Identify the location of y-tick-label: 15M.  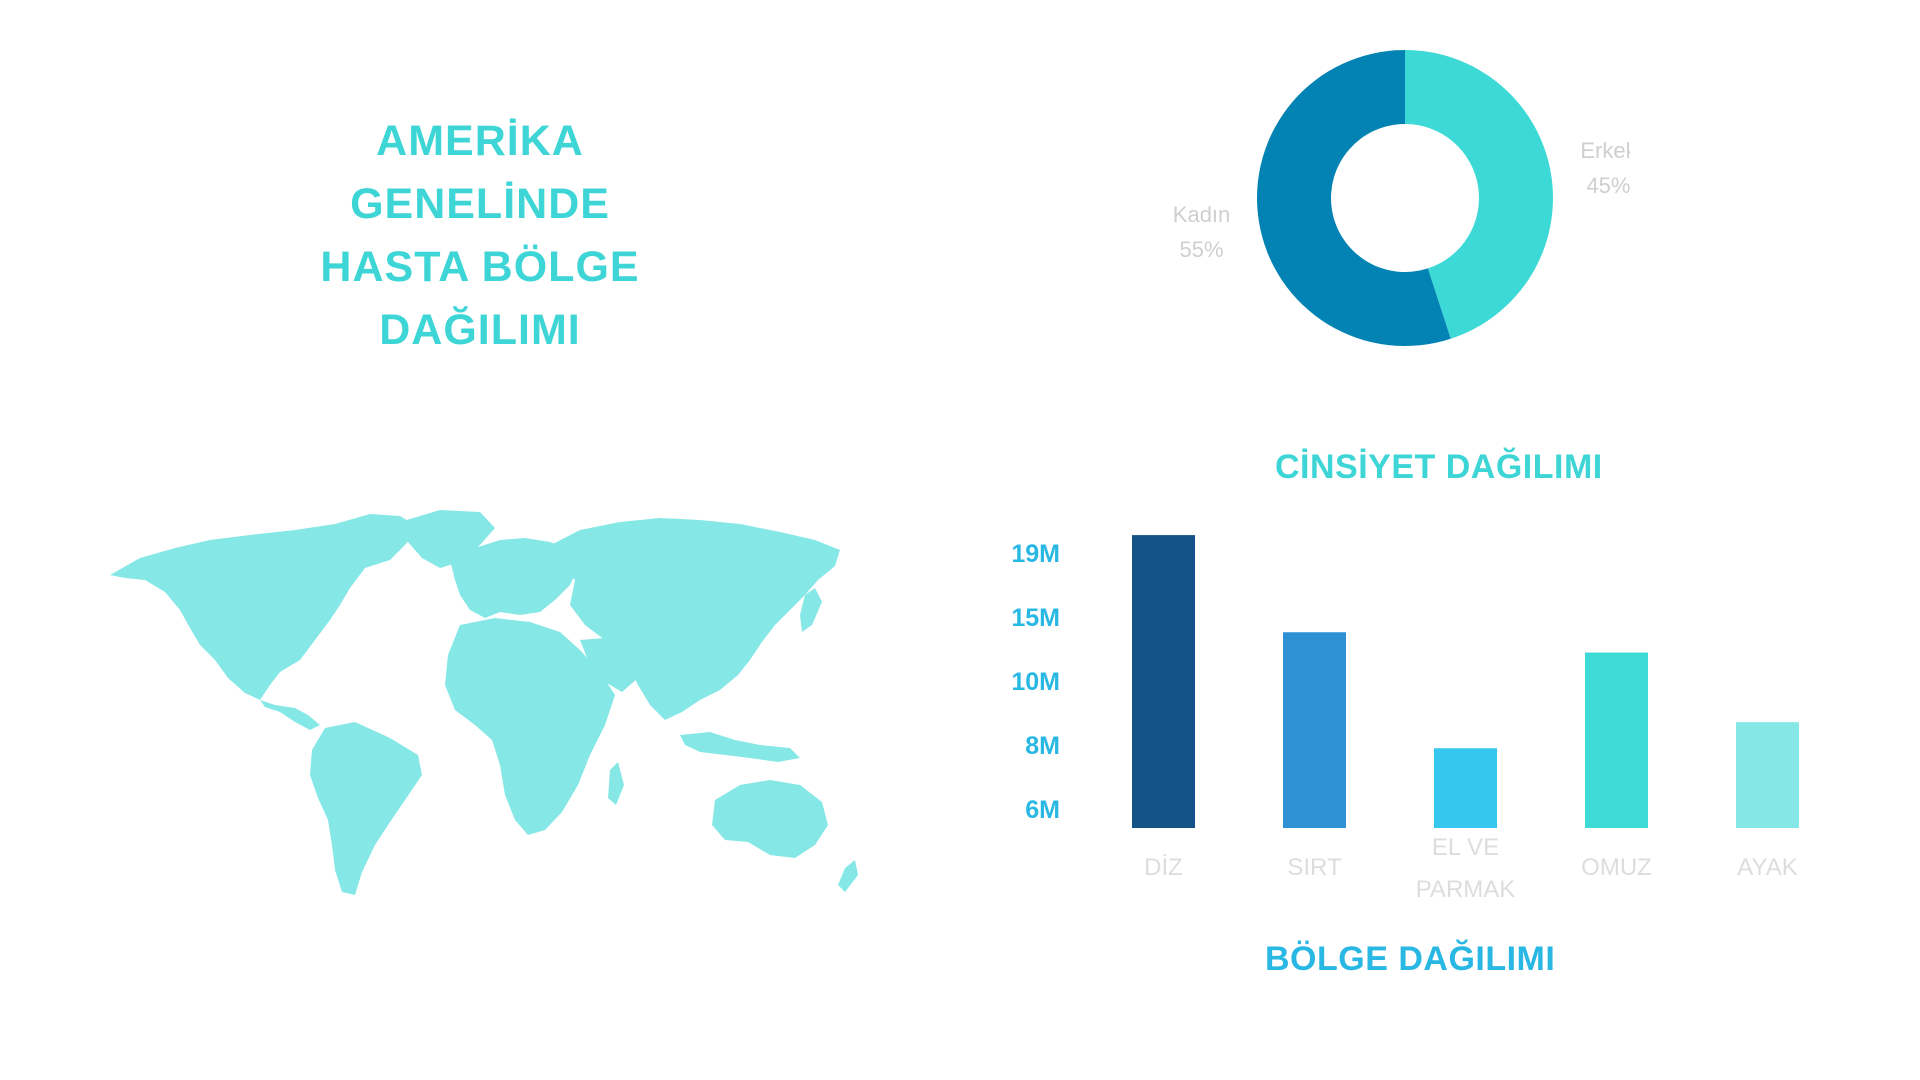
(1035, 618).